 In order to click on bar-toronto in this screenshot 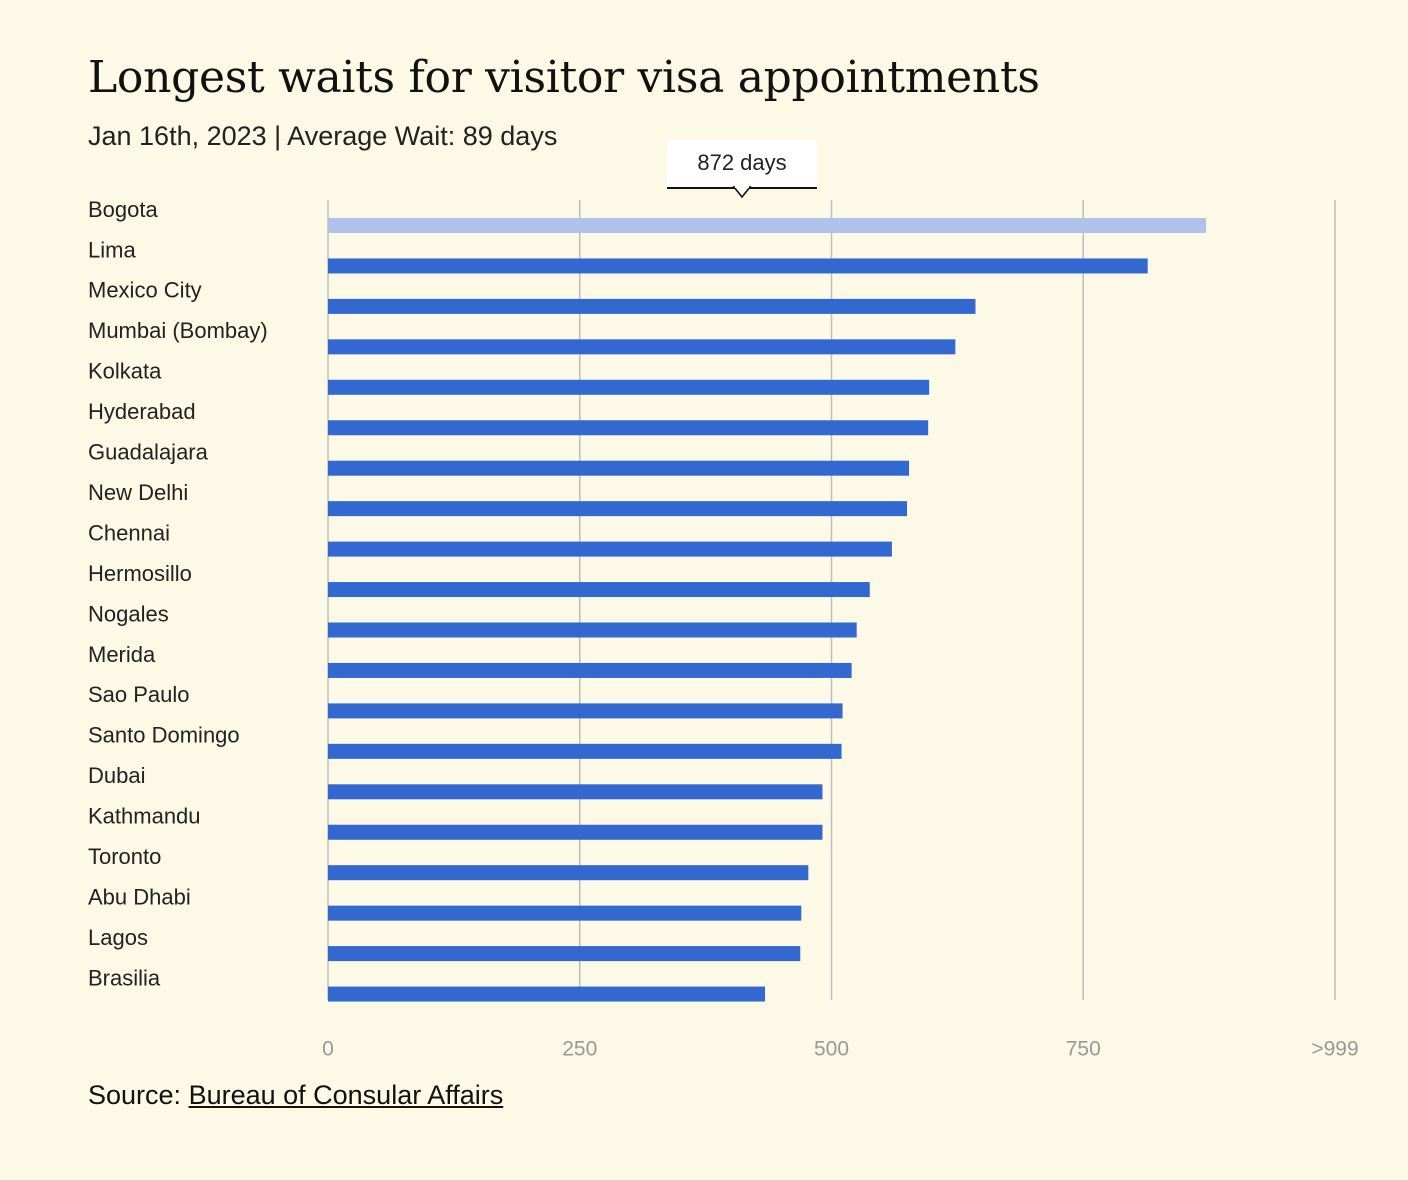, I will do `click(568, 873)`.